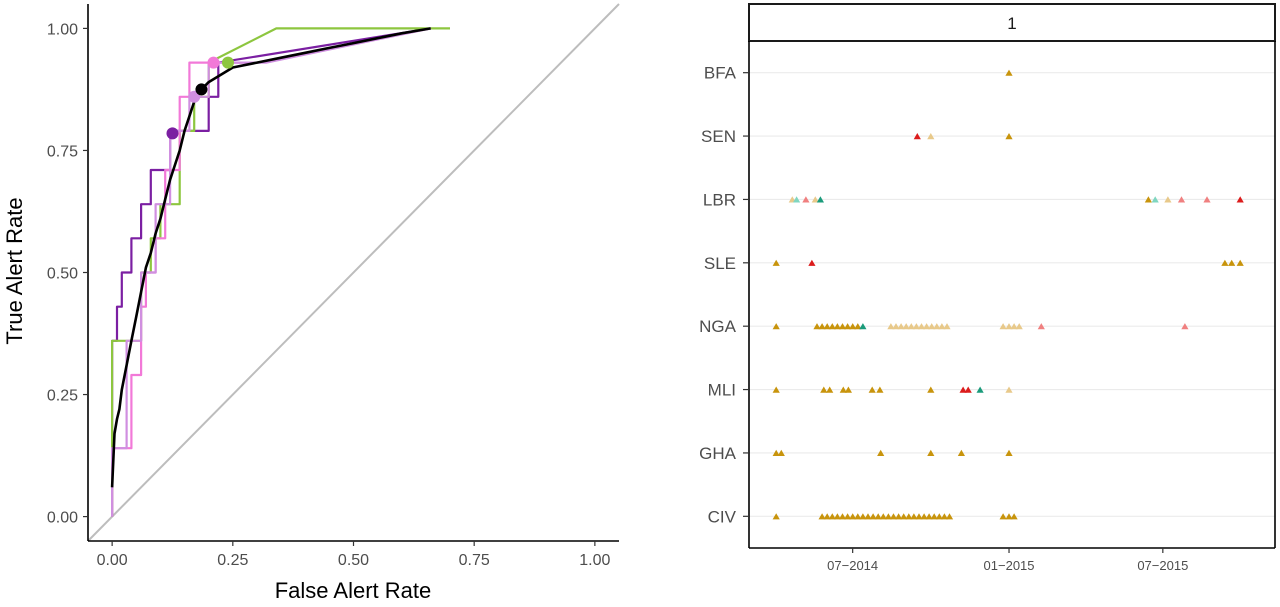 The width and height of the screenshot is (1280, 607). Describe the element at coordinates (718, 326) in the screenshot. I see `country-label: NGA` at that location.